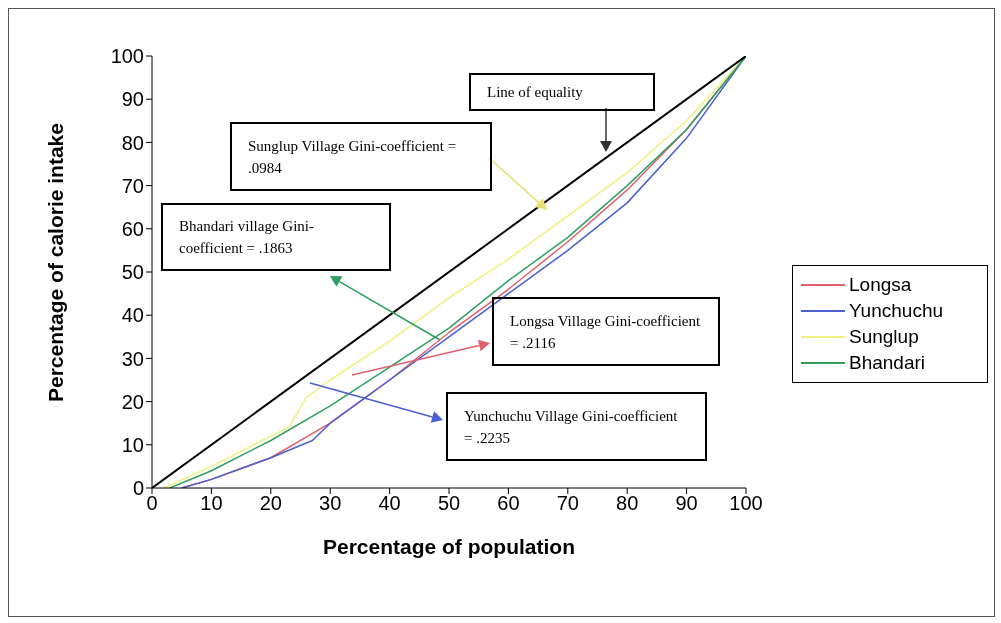 The width and height of the screenshot is (1001, 623). Describe the element at coordinates (535, 92) in the screenshot. I see `annotation: Line of equality` at that location.